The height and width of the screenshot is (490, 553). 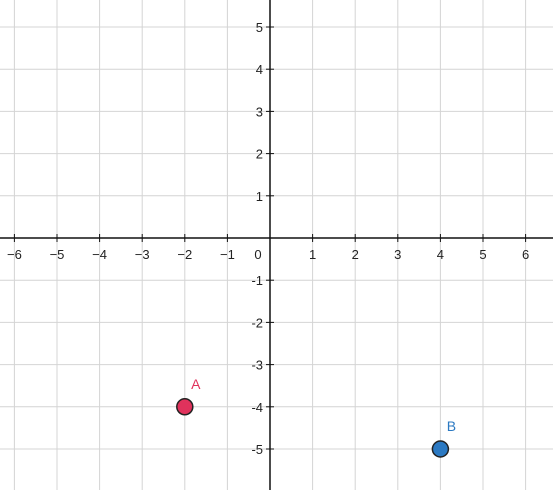 I want to click on y-tick-label: 5, so click(x=259, y=27).